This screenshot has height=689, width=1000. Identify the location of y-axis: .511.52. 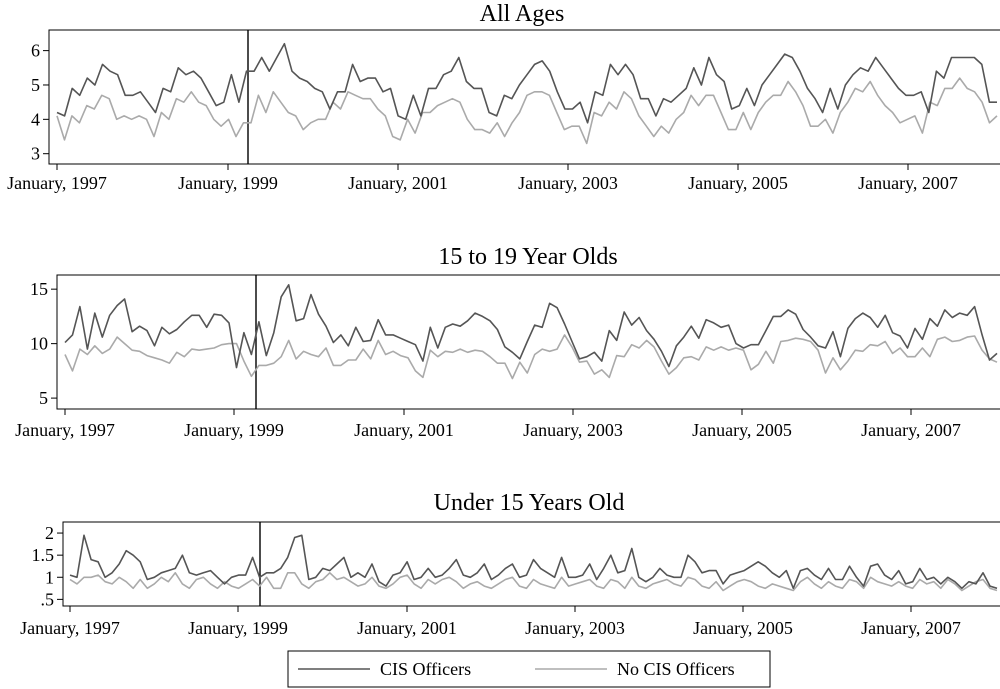
(47, 566).